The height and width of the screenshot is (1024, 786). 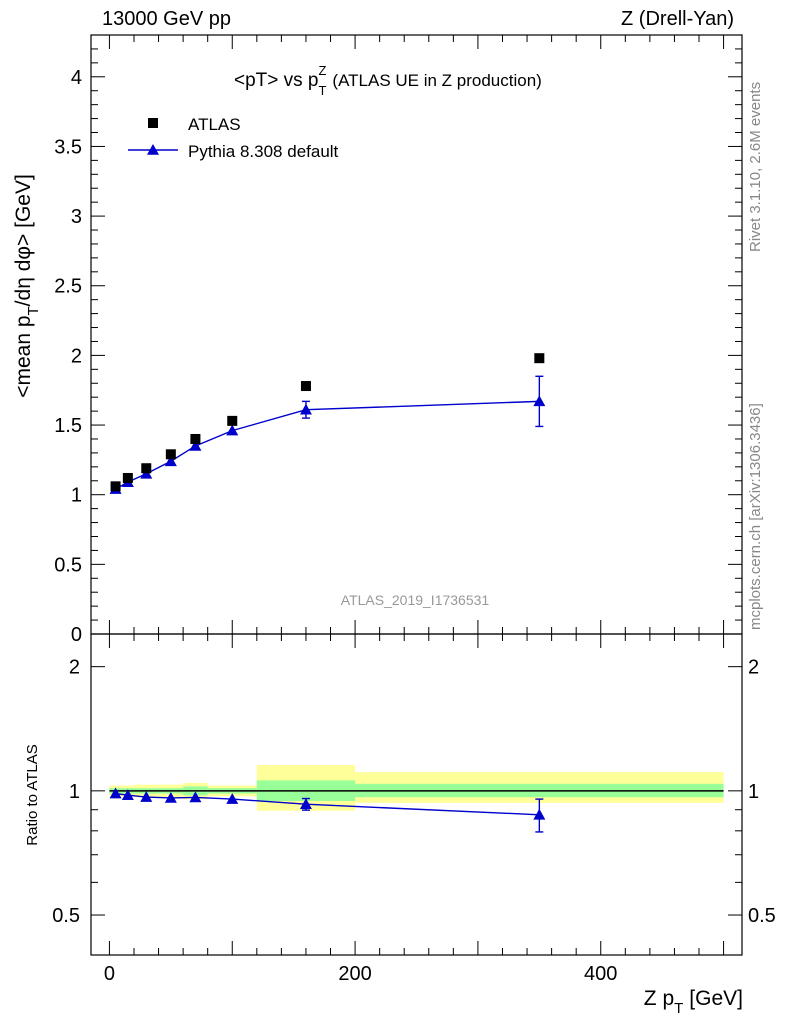 What do you see at coordinates (76, 217) in the screenshot?
I see `y-tick-label: 3` at bounding box center [76, 217].